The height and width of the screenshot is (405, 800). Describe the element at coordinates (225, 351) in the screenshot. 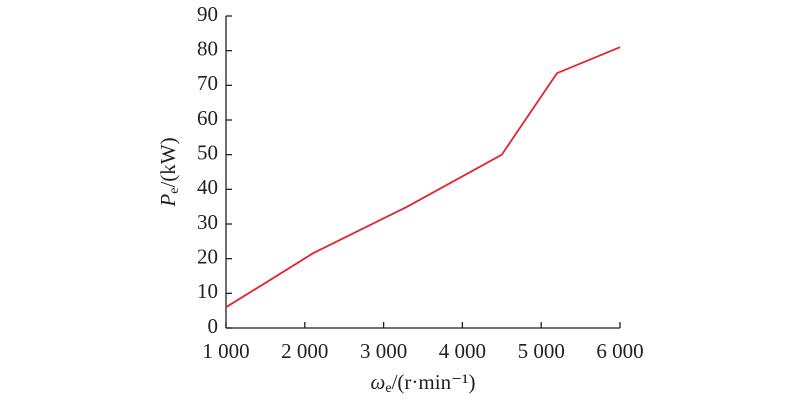

I see `x-tick-label: 1 000` at that location.